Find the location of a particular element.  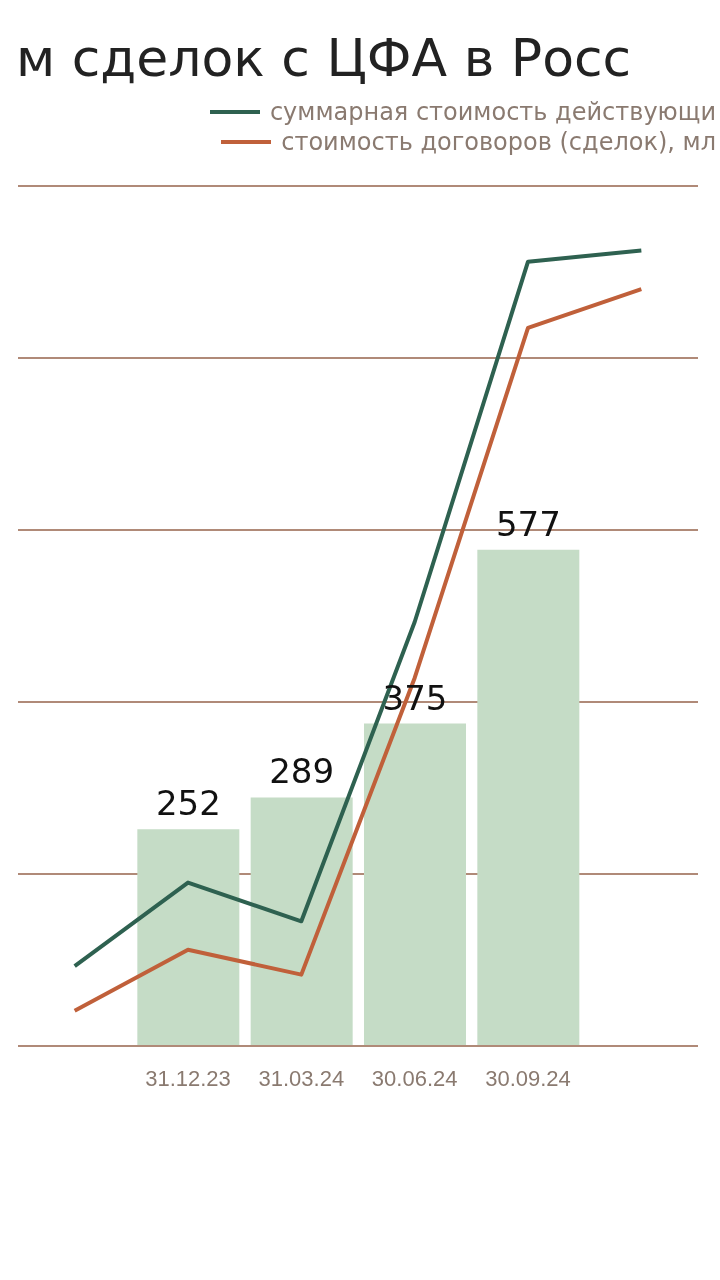

data-label: 252 is located at coordinates (188, 803).